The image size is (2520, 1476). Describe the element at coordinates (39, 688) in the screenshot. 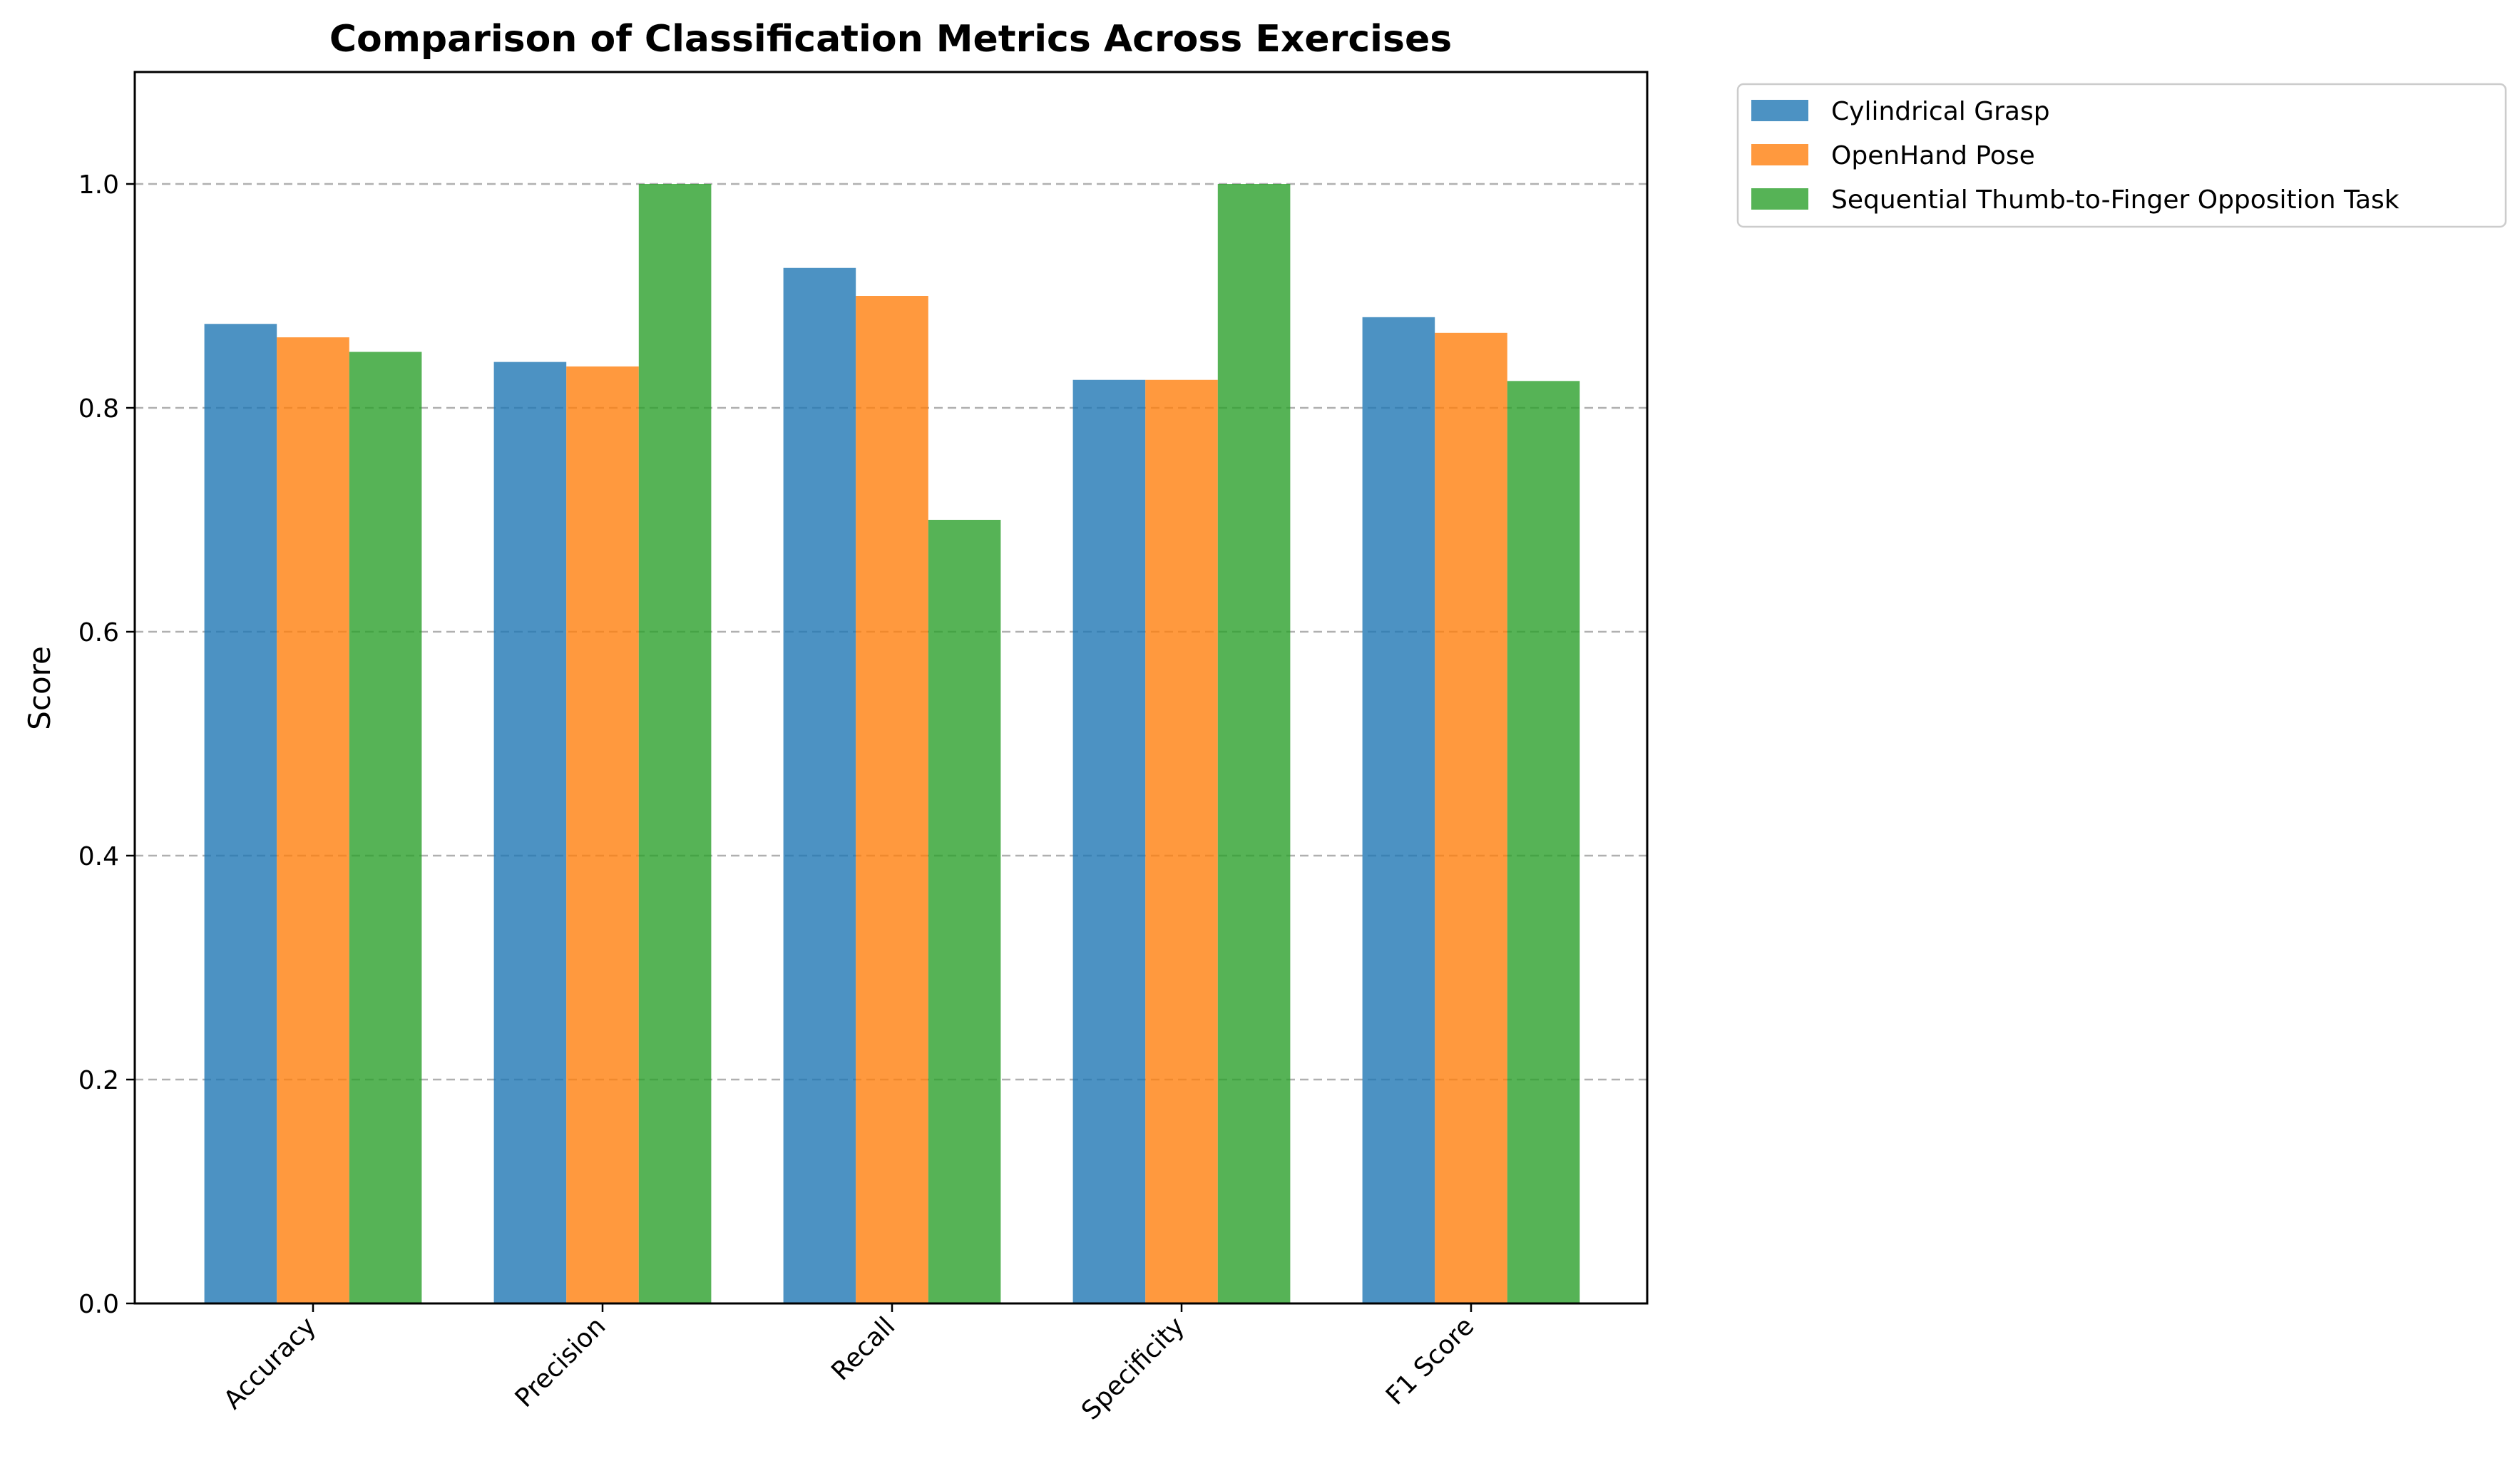

I see `y-axis-label: Score` at that location.